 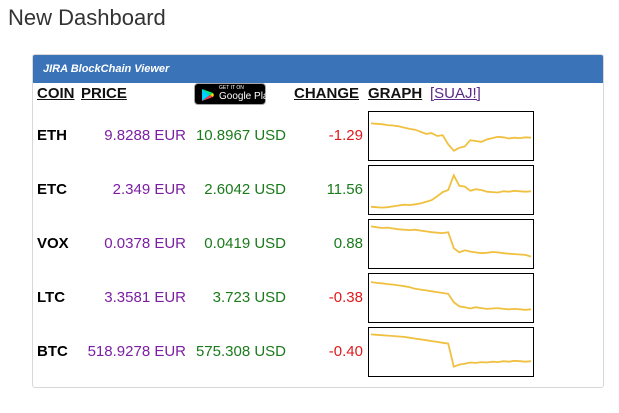 What do you see at coordinates (318, 136) in the screenshot?
I see `coin-row: ETH 9.8288 EUR 10.8967 USD -1.29` at bounding box center [318, 136].